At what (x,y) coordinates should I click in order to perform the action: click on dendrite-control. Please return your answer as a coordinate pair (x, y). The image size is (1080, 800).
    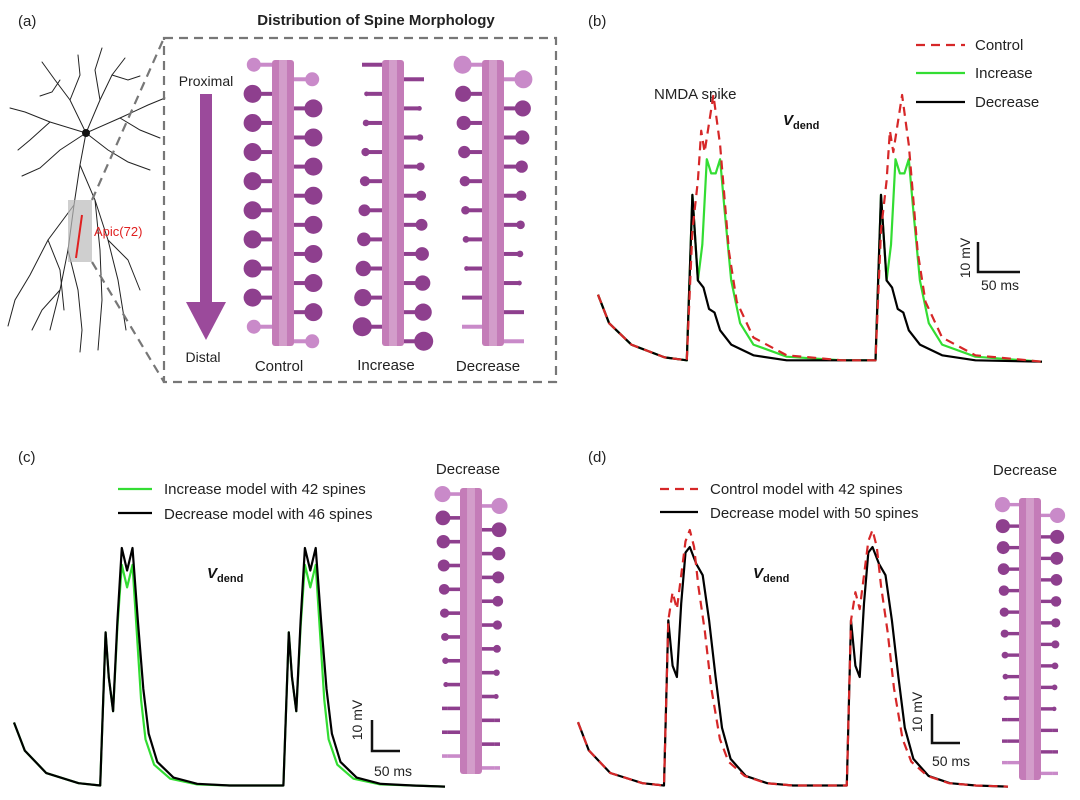
    Looking at the image, I should click on (283, 203).